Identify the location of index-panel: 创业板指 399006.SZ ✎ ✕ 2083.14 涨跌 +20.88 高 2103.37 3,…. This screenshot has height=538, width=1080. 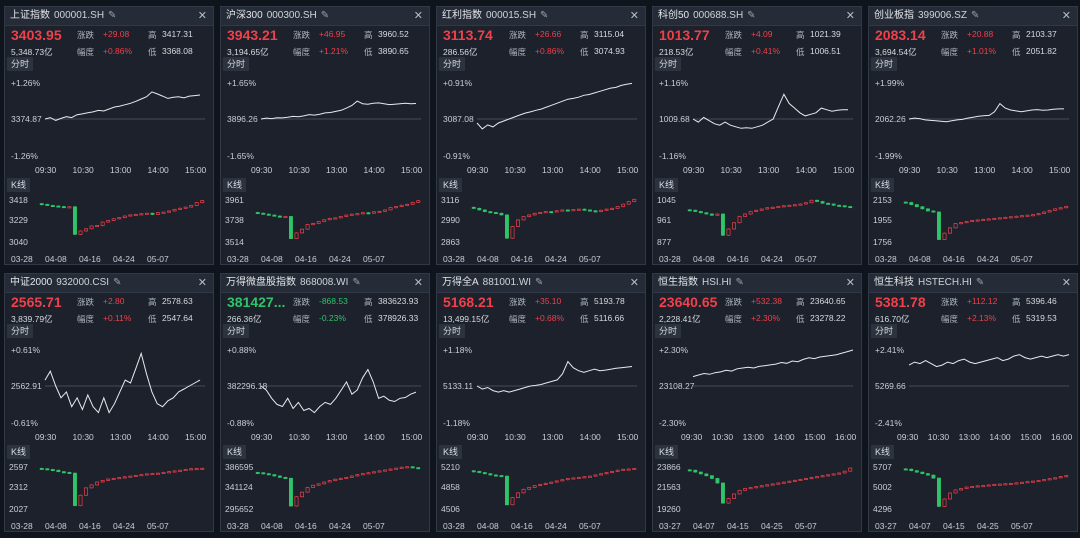
(973, 135).